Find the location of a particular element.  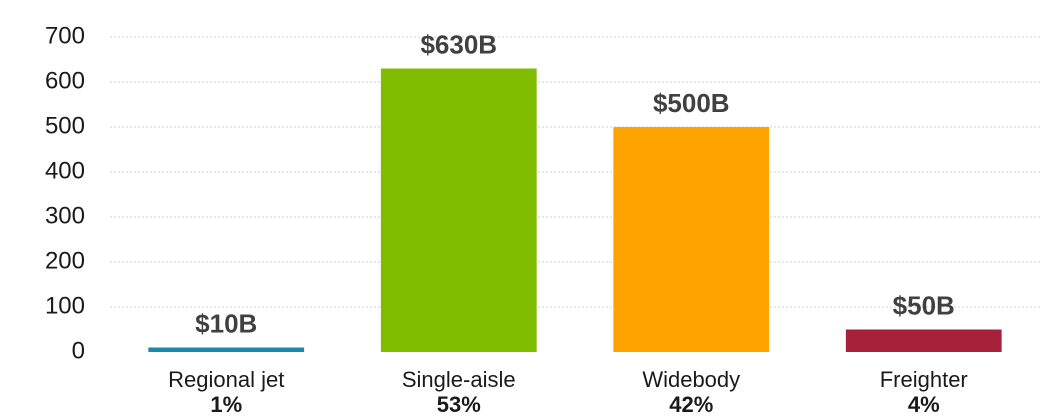

x-tick-label: Widebody is located at coordinates (691, 379).